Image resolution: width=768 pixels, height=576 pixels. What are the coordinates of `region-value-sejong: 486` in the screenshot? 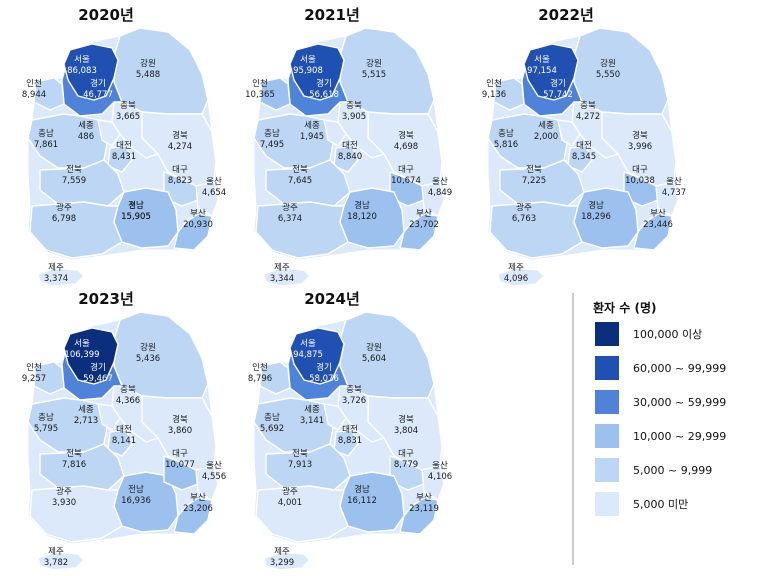 It's located at (86, 137).